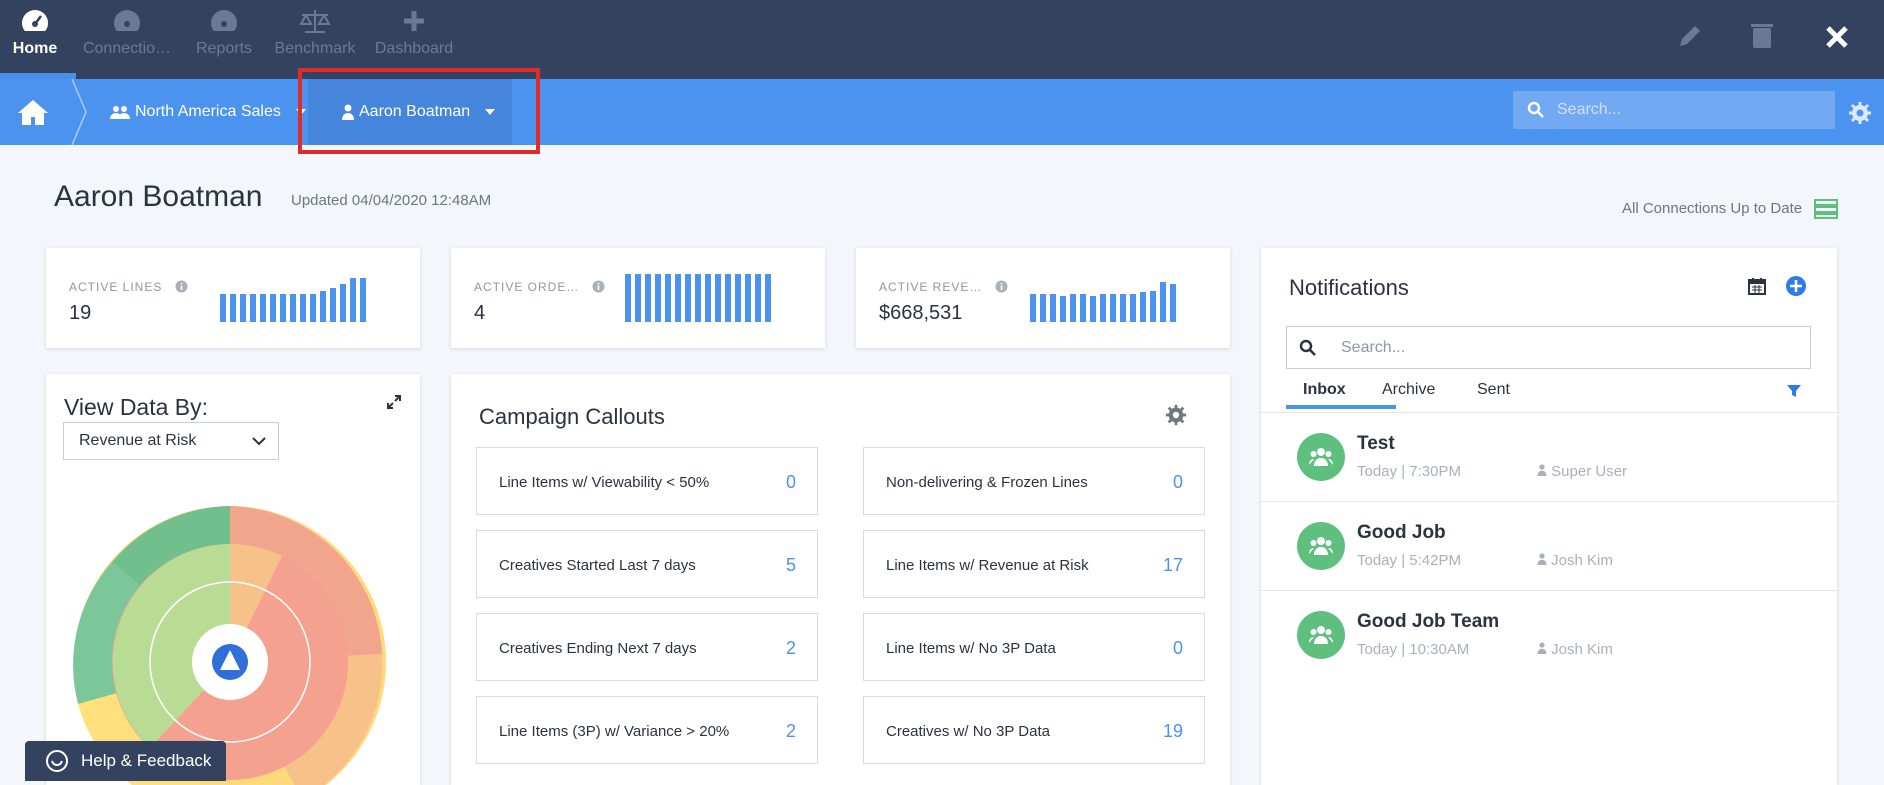  What do you see at coordinates (1689, 38) in the screenshot?
I see `edit-button` at bounding box center [1689, 38].